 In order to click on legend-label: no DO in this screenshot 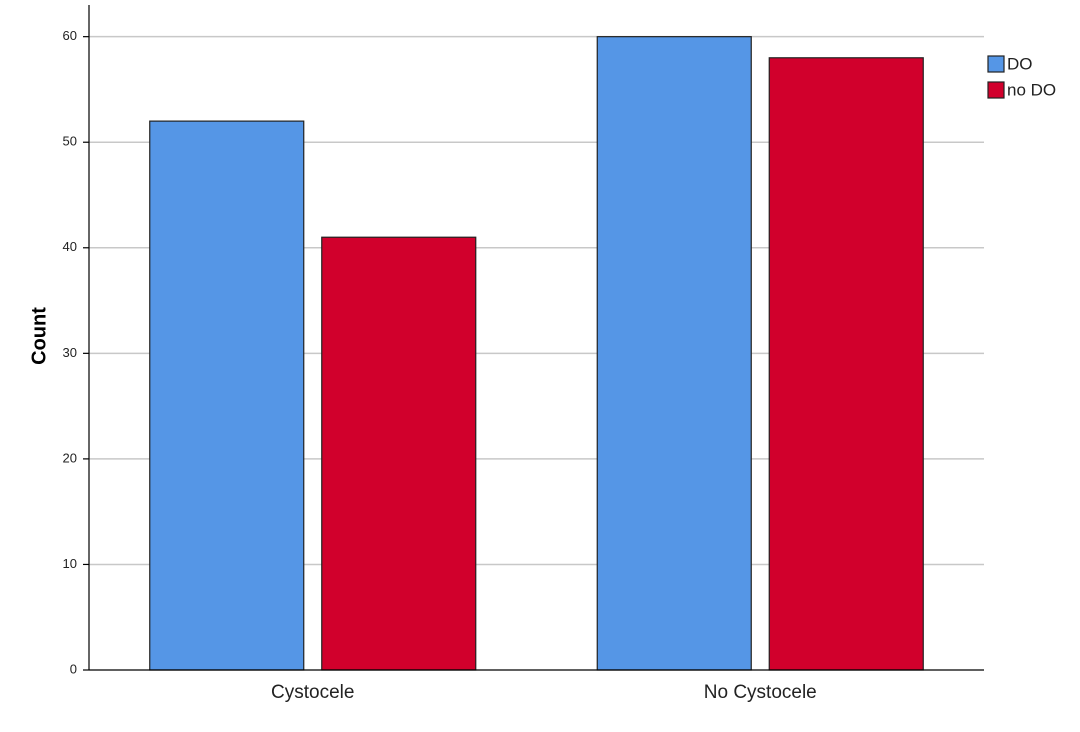, I will do `click(1031, 89)`.